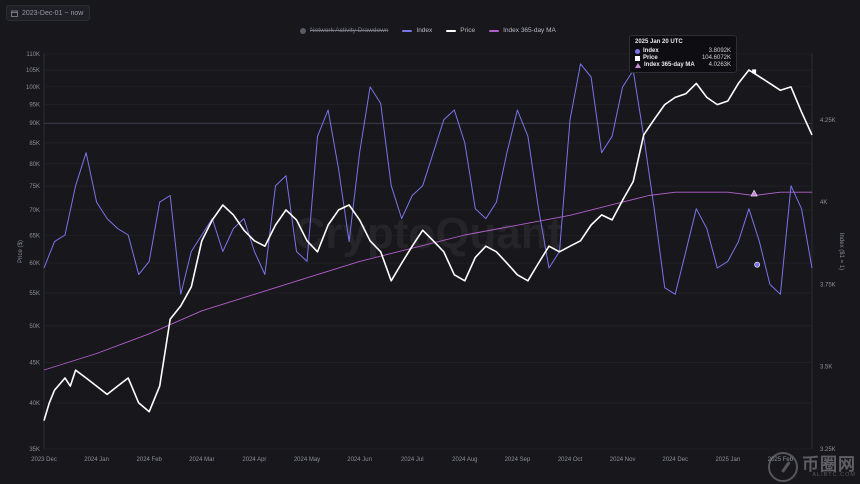 Image resolution: width=860 pixels, height=484 pixels. What do you see at coordinates (841, 251) in the screenshot?
I see `right-axis-title: Index ($1 = 1)` at bounding box center [841, 251].